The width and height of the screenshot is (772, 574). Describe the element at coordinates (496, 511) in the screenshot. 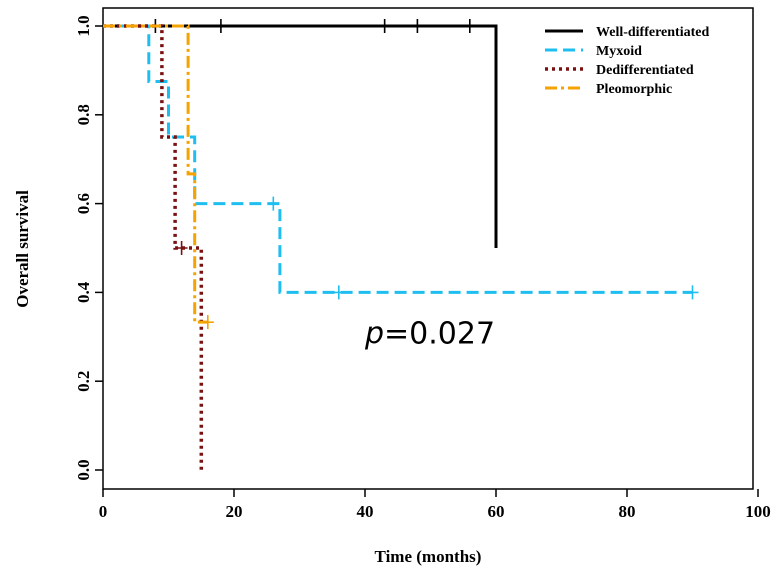

I see `x-tick-label: 60` at that location.